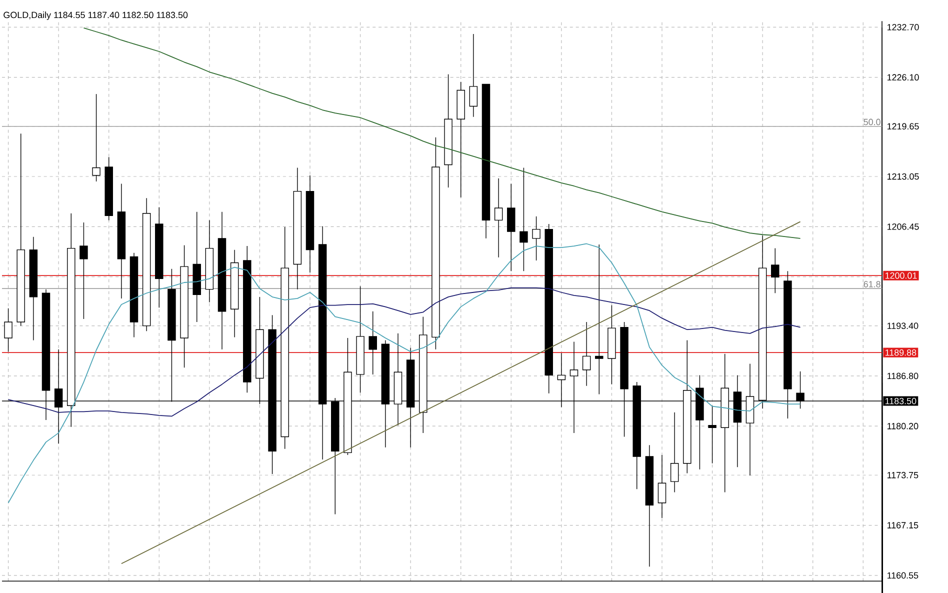  Describe the element at coordinates (903, 126) in the screenshot. I see `y-tick-label: 1219.65` at that location.